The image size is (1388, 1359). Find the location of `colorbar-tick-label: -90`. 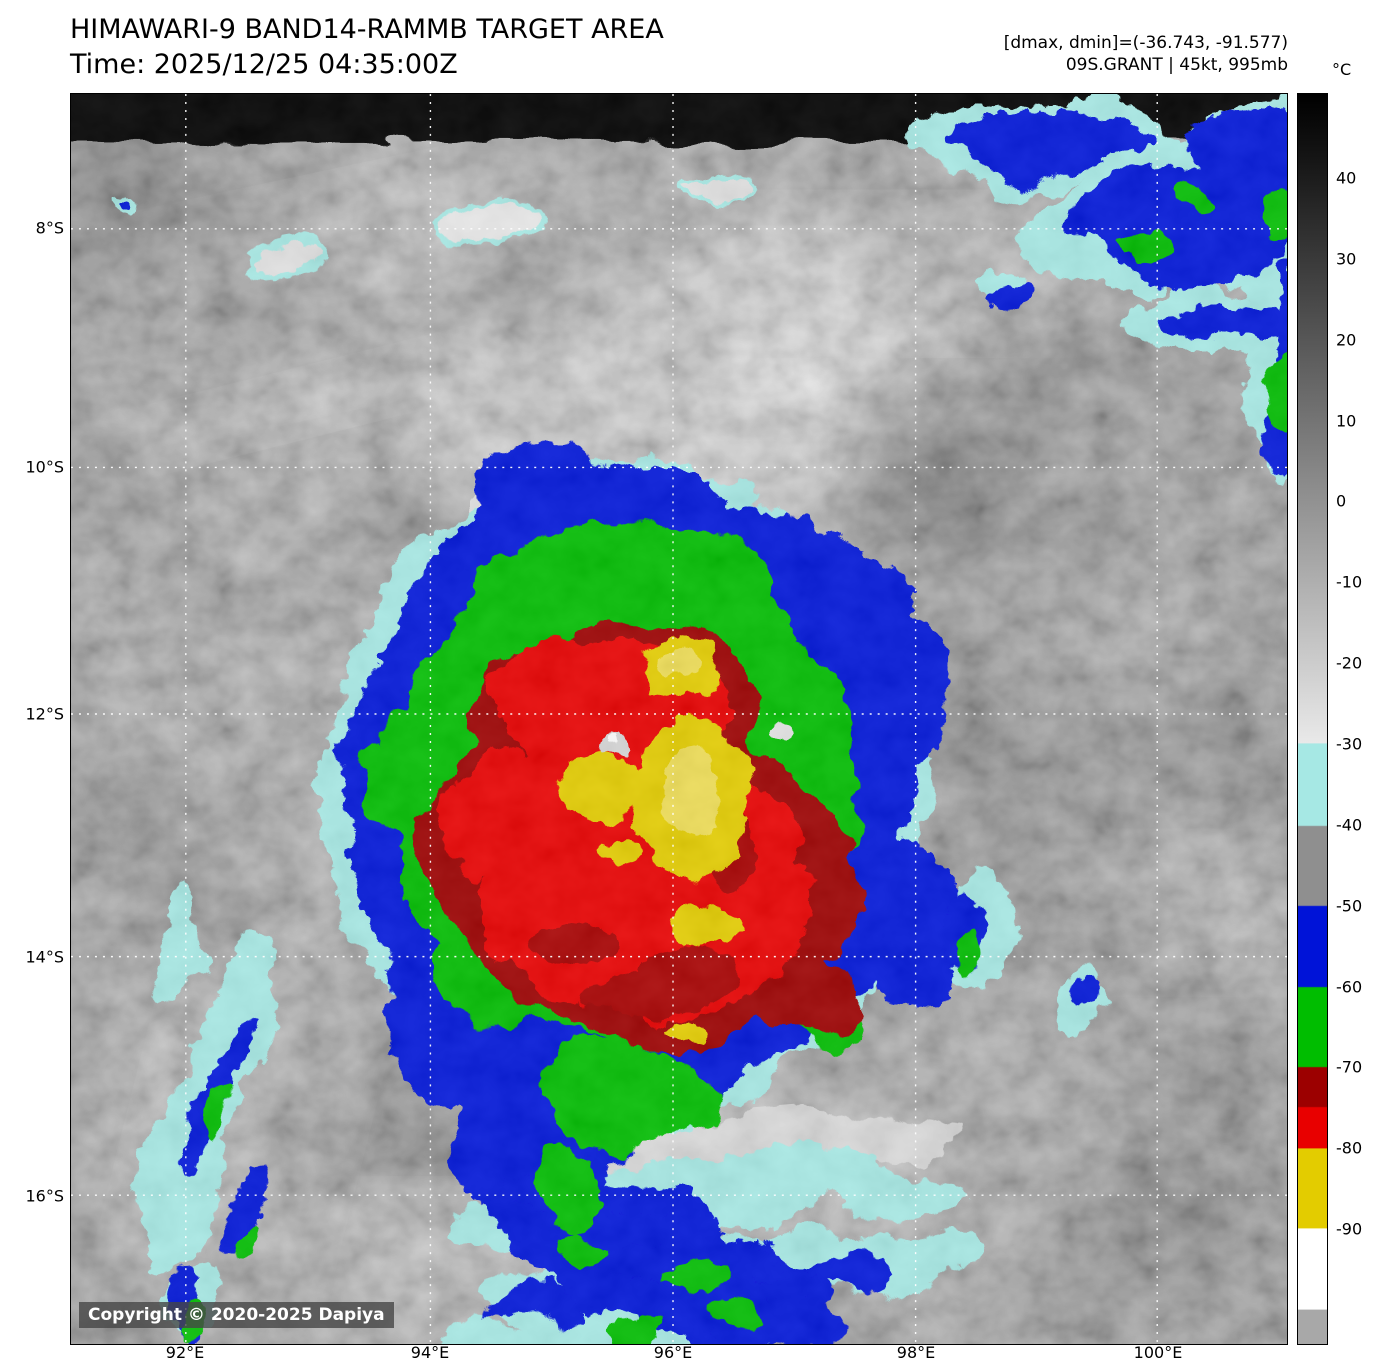

colorbar-tick-label: -90 is located at coordinates (1349, 1229).